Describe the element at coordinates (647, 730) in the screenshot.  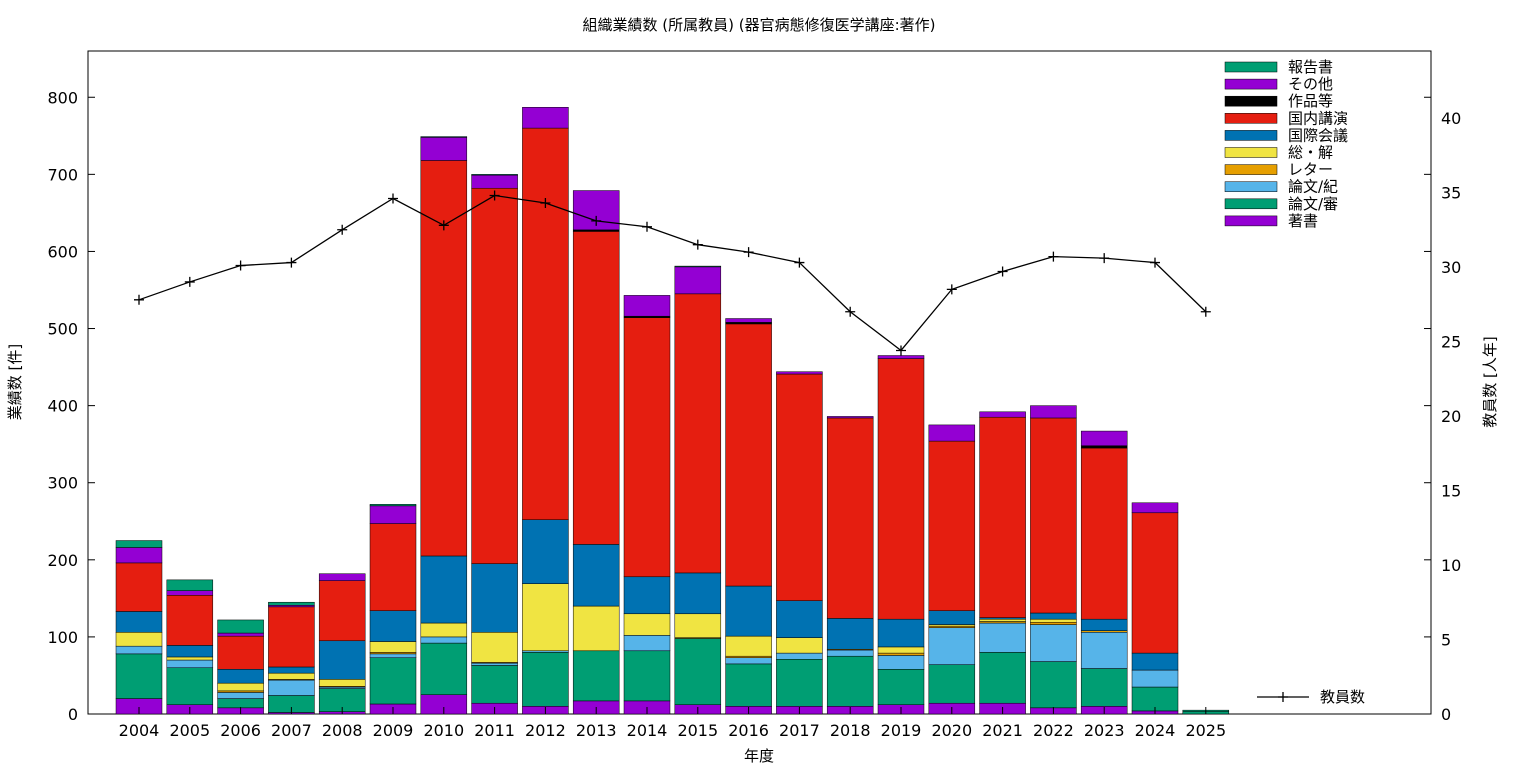
I see `x-tick-label: 2014` at that location.